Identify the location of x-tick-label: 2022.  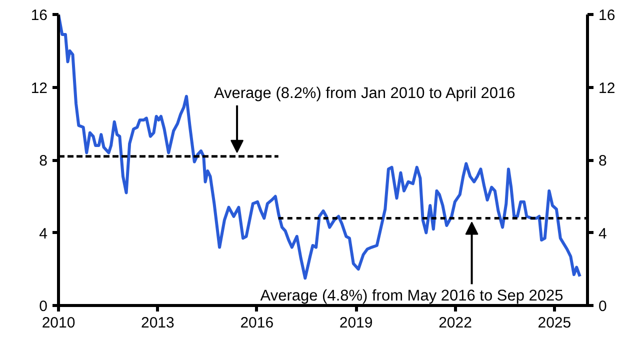
(455, 323).